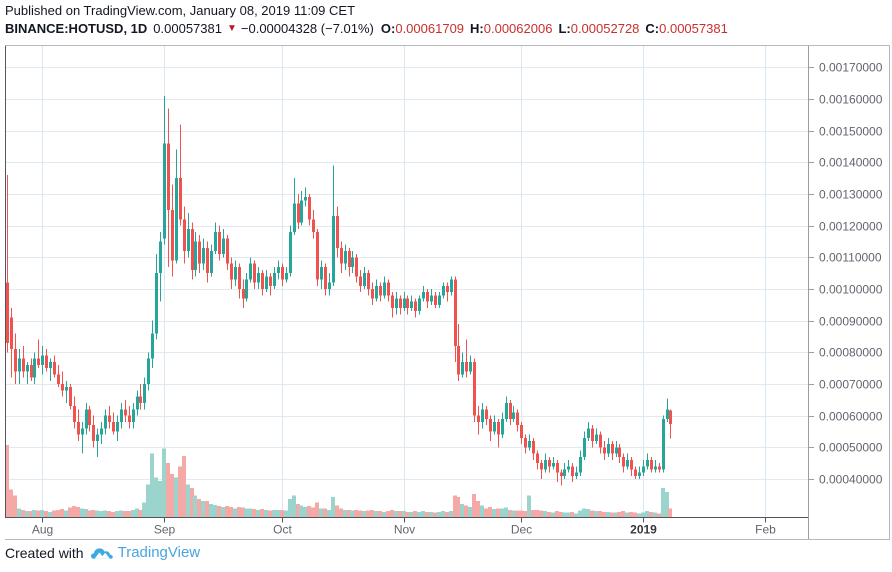 The image size is (892, 572). Describe the element at coordinates (851, 163) in the screenshot. I see `y-axis-label: 0.00140000` at that location.